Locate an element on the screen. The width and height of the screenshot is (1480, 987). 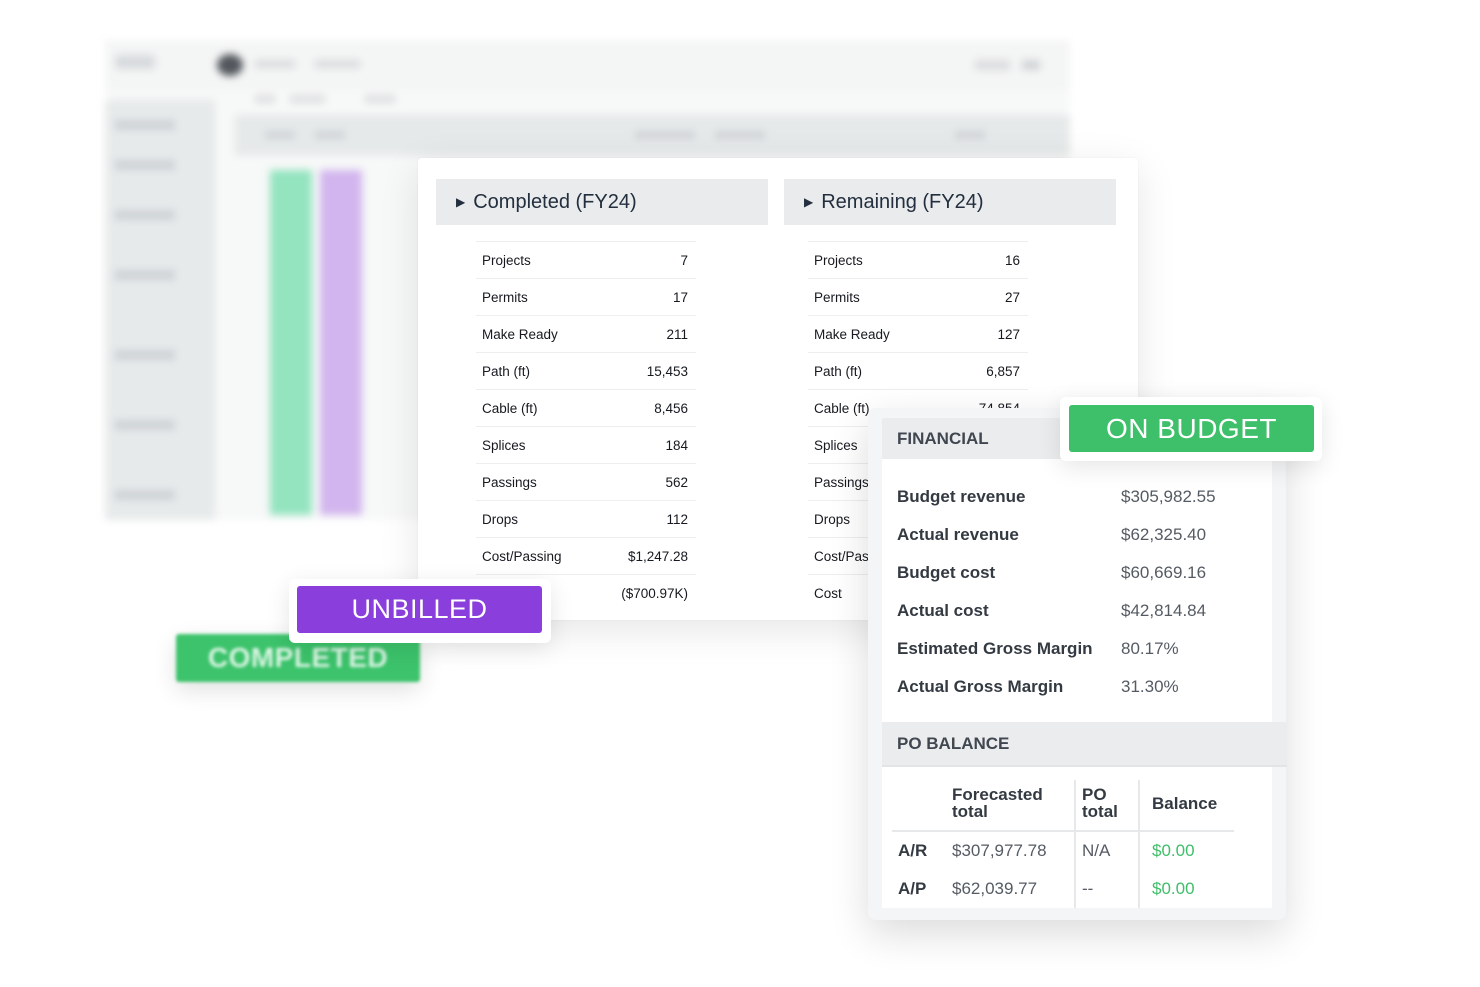
po-table-header-row: Forecasted total PO total Balance is located at coordinates (1063, 806).